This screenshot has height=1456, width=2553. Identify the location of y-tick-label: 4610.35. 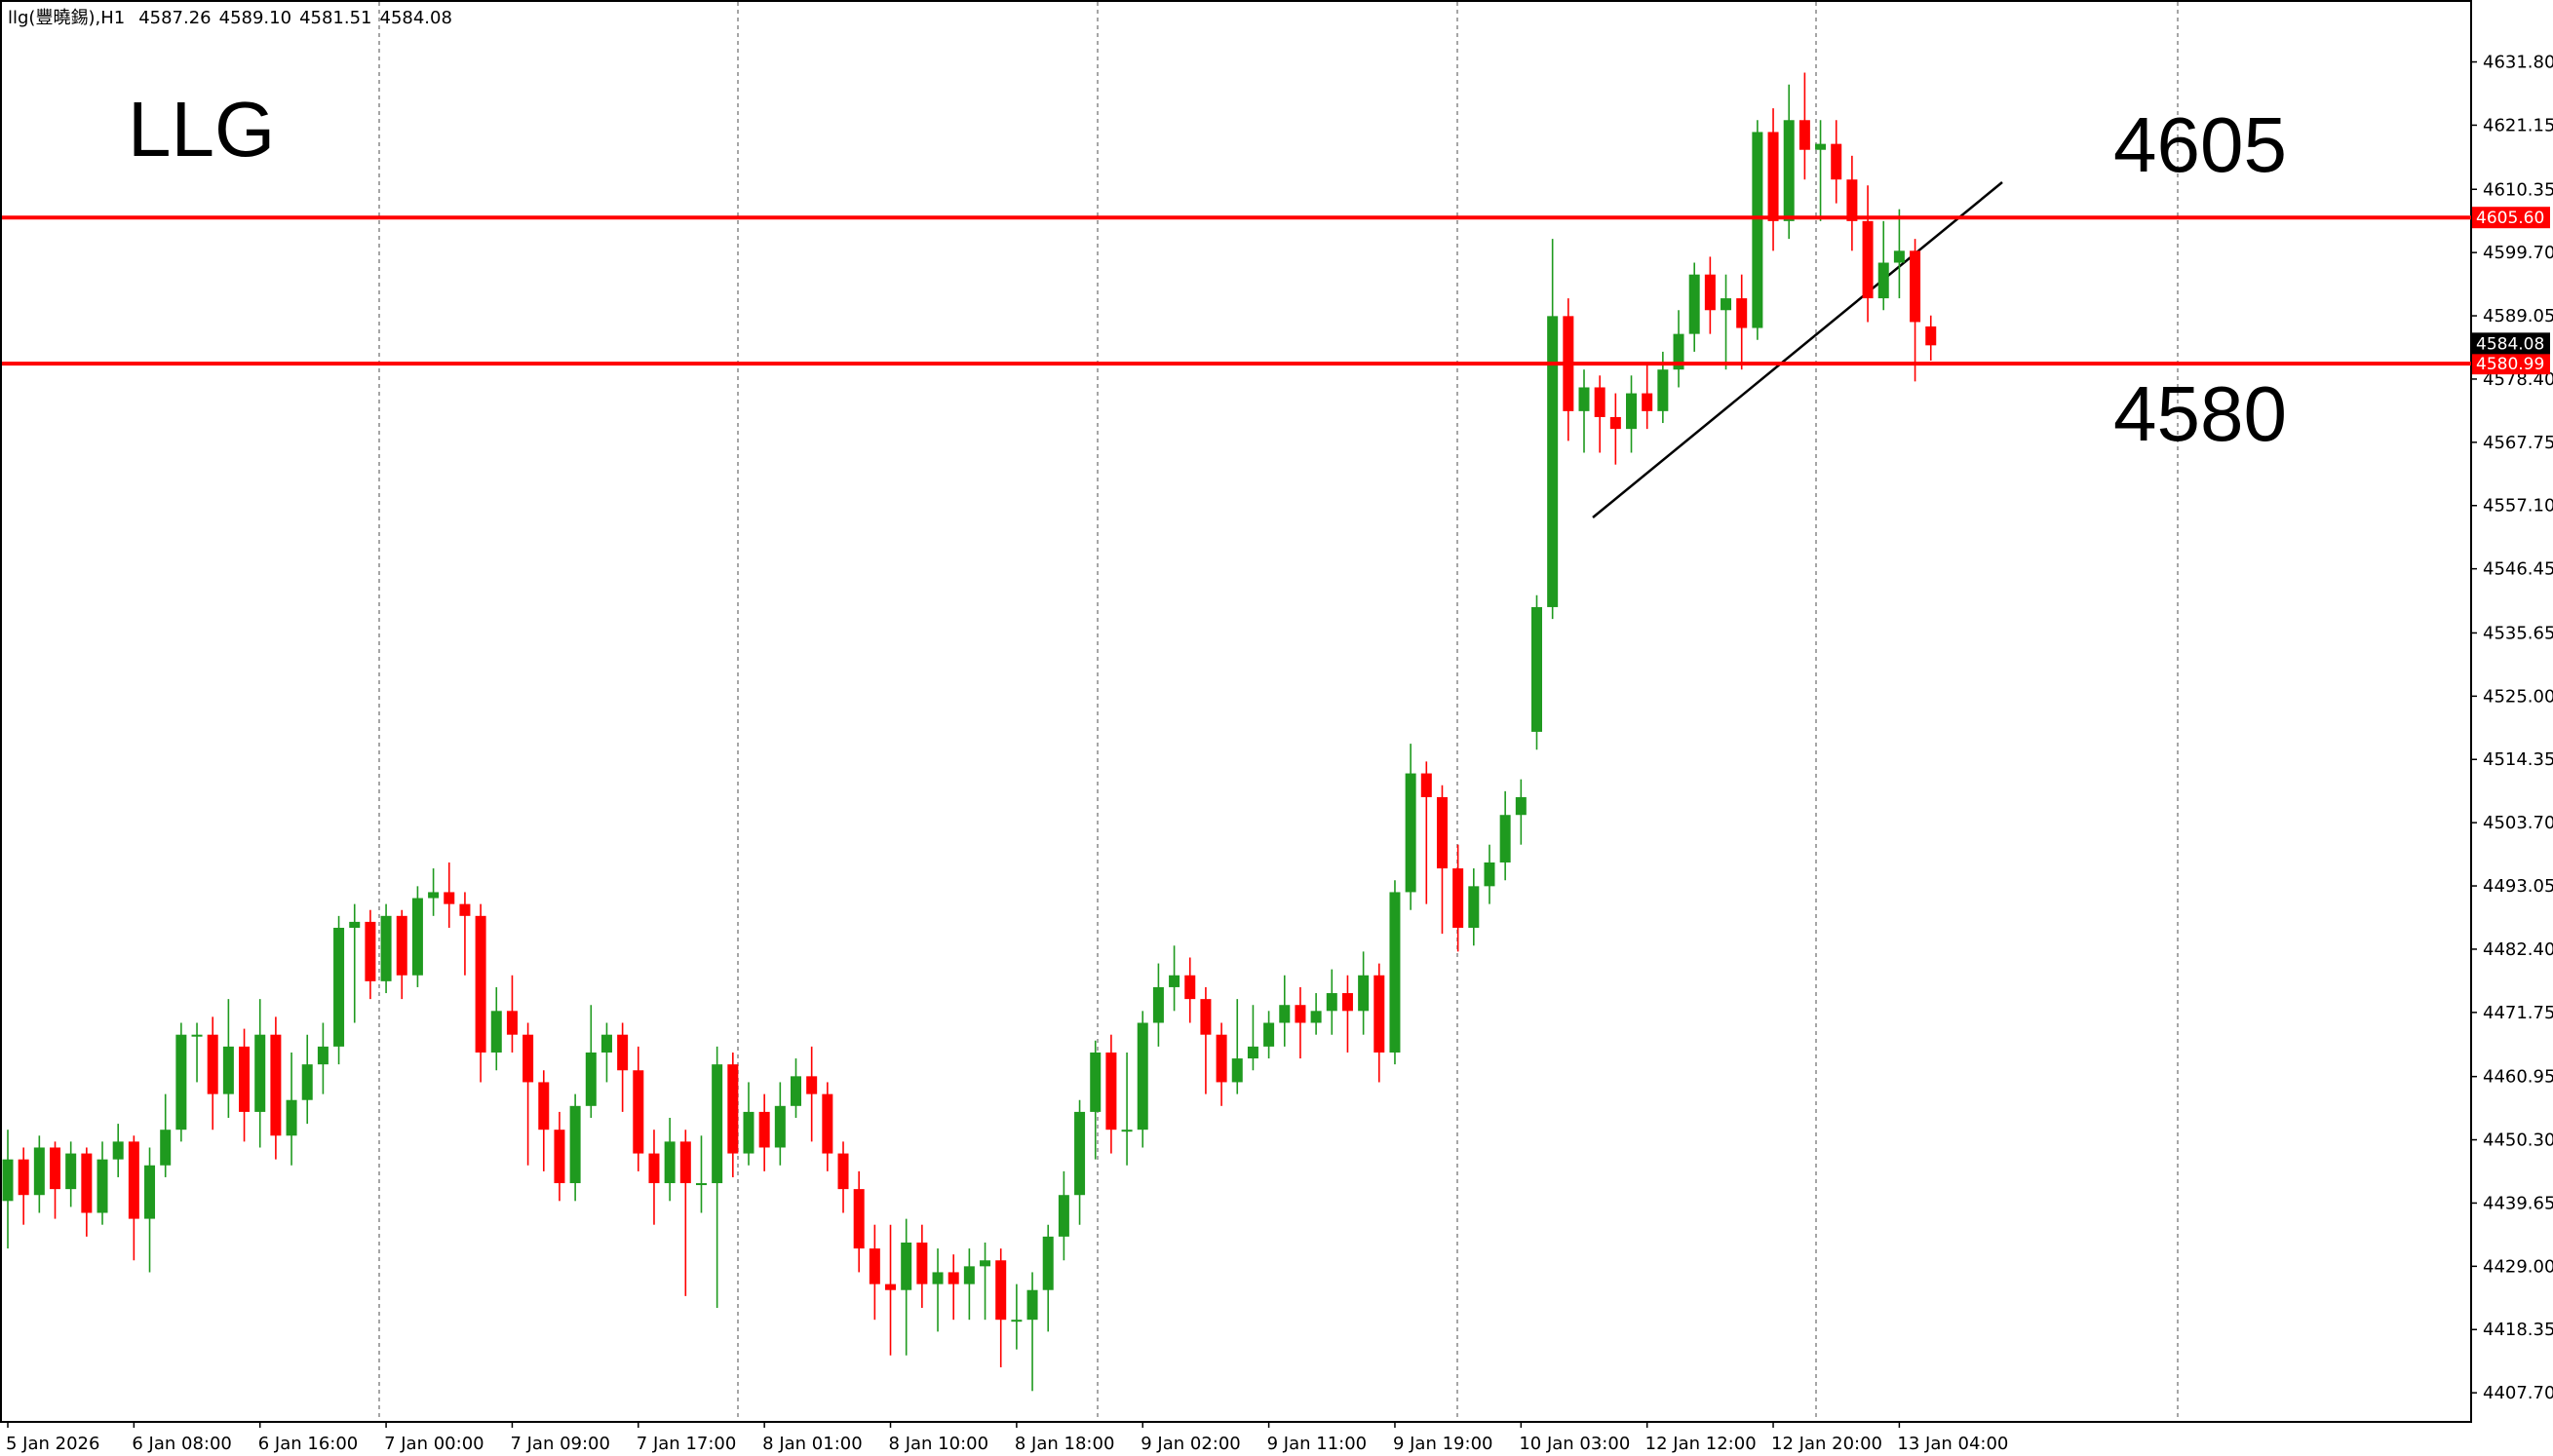
(2518, 189).